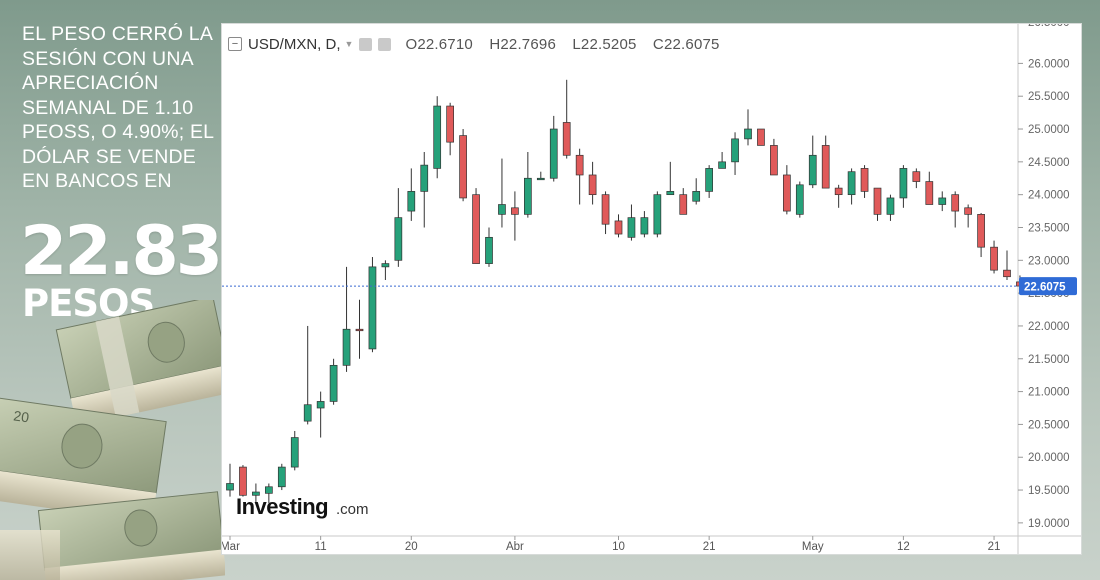 The width and height of the screenshot is (1100, 580). What do you see at coordinates (528, 44) in the screenshot?
I see `high-value: 22.7696` at bounding box center [528, 44].